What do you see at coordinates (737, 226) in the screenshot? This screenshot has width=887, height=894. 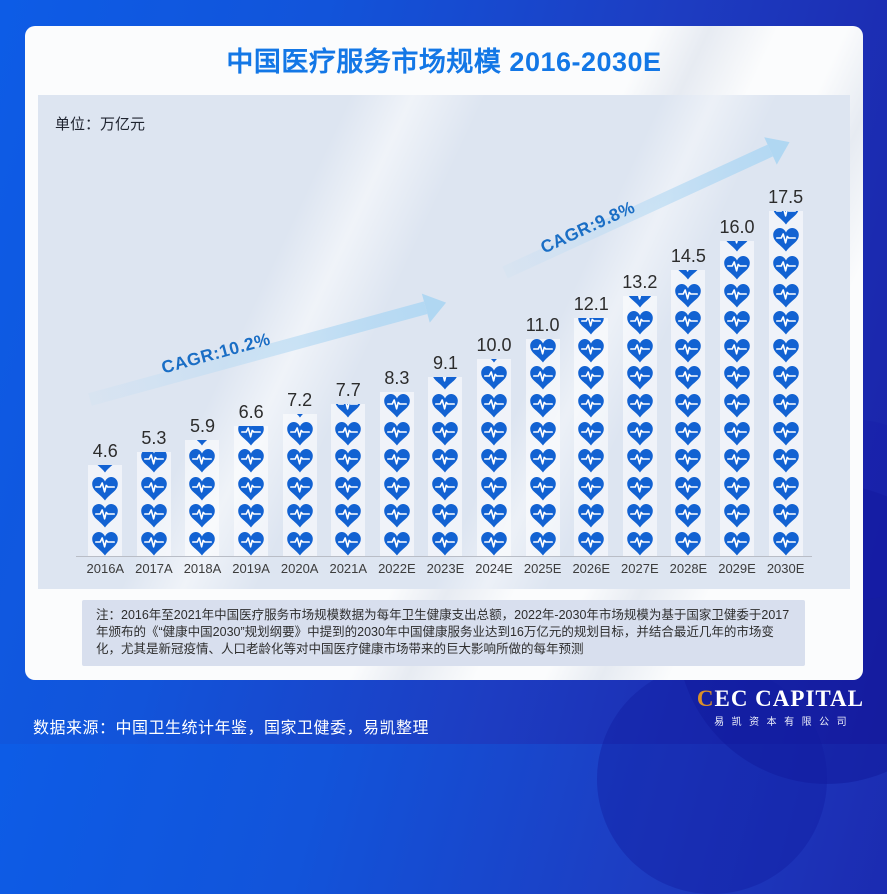 I see `bar-value-label: 16.0` at bounding box center [737, 226].